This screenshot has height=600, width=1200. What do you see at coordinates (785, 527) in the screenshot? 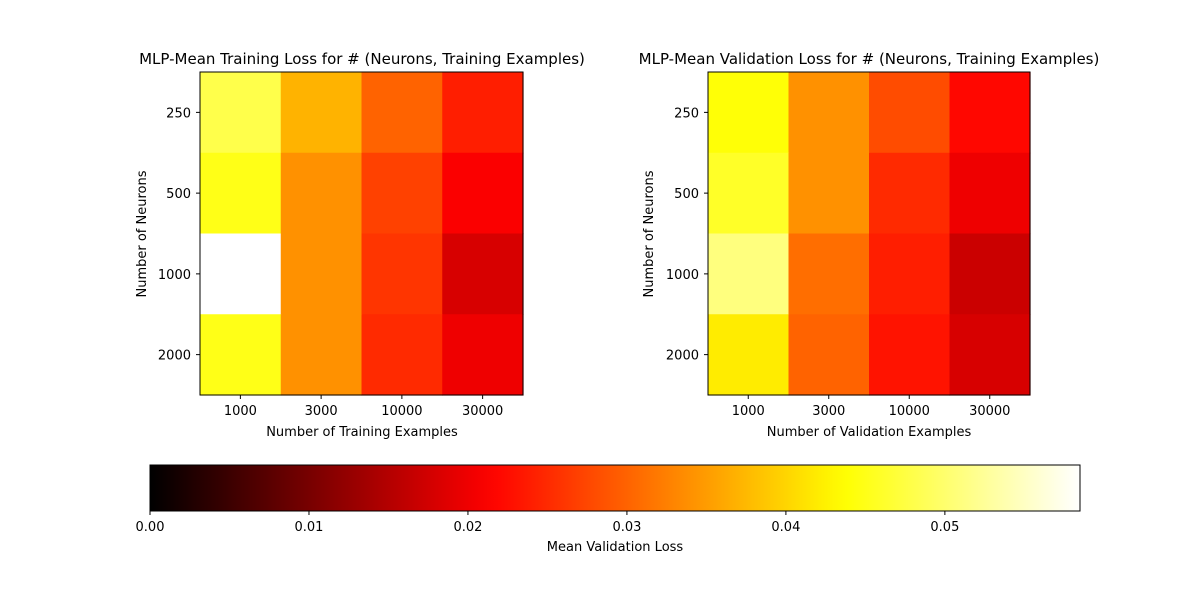
I see `colorbar-tick-label: 0.04` at bounding box center [785, 527].